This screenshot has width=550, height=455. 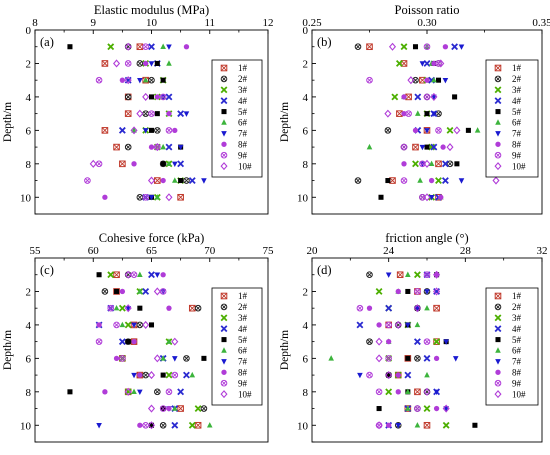 What do you see at coordinates (517, 155) in the screenshot?
I see `legend-label: 9#` at bounding box center [517, 155].